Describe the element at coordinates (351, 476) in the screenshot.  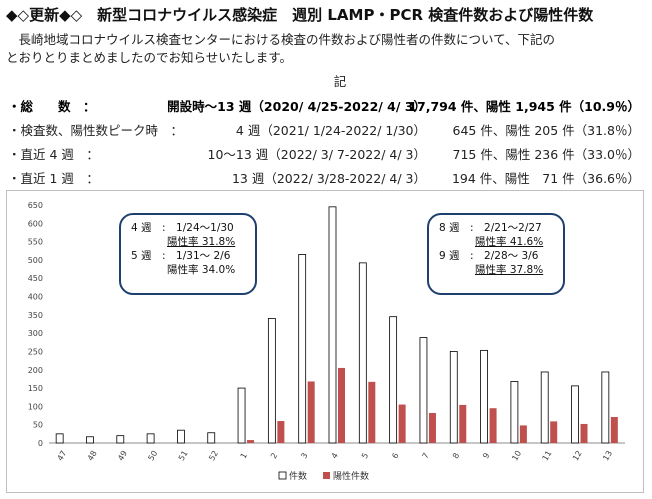
I see `legend-label-positive: 陽性件数` at that location.